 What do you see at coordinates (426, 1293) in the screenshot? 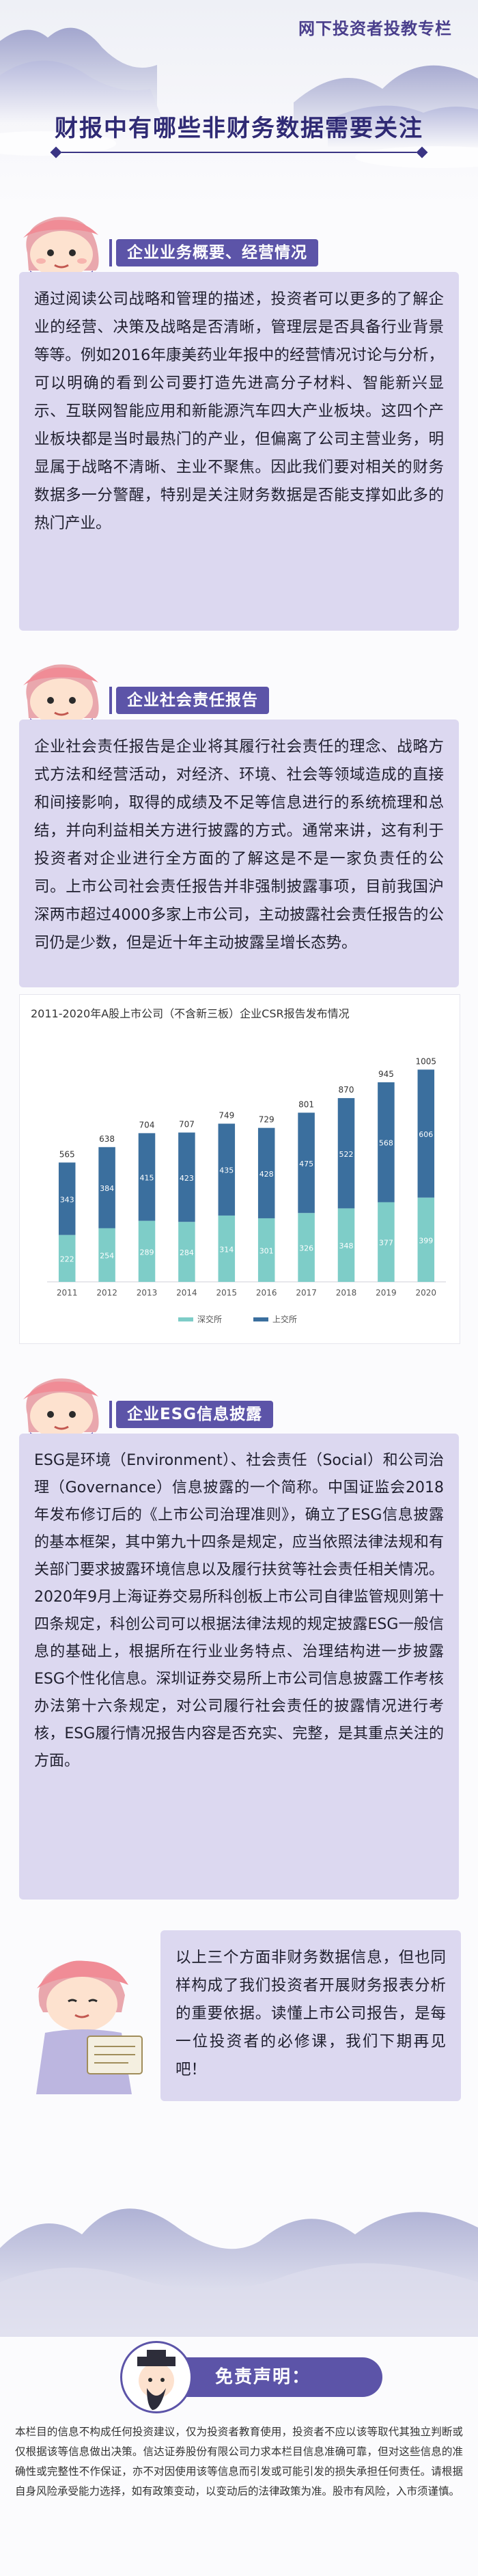
I see `x-tick-label: 2020` at bounding box center [426, 1293].